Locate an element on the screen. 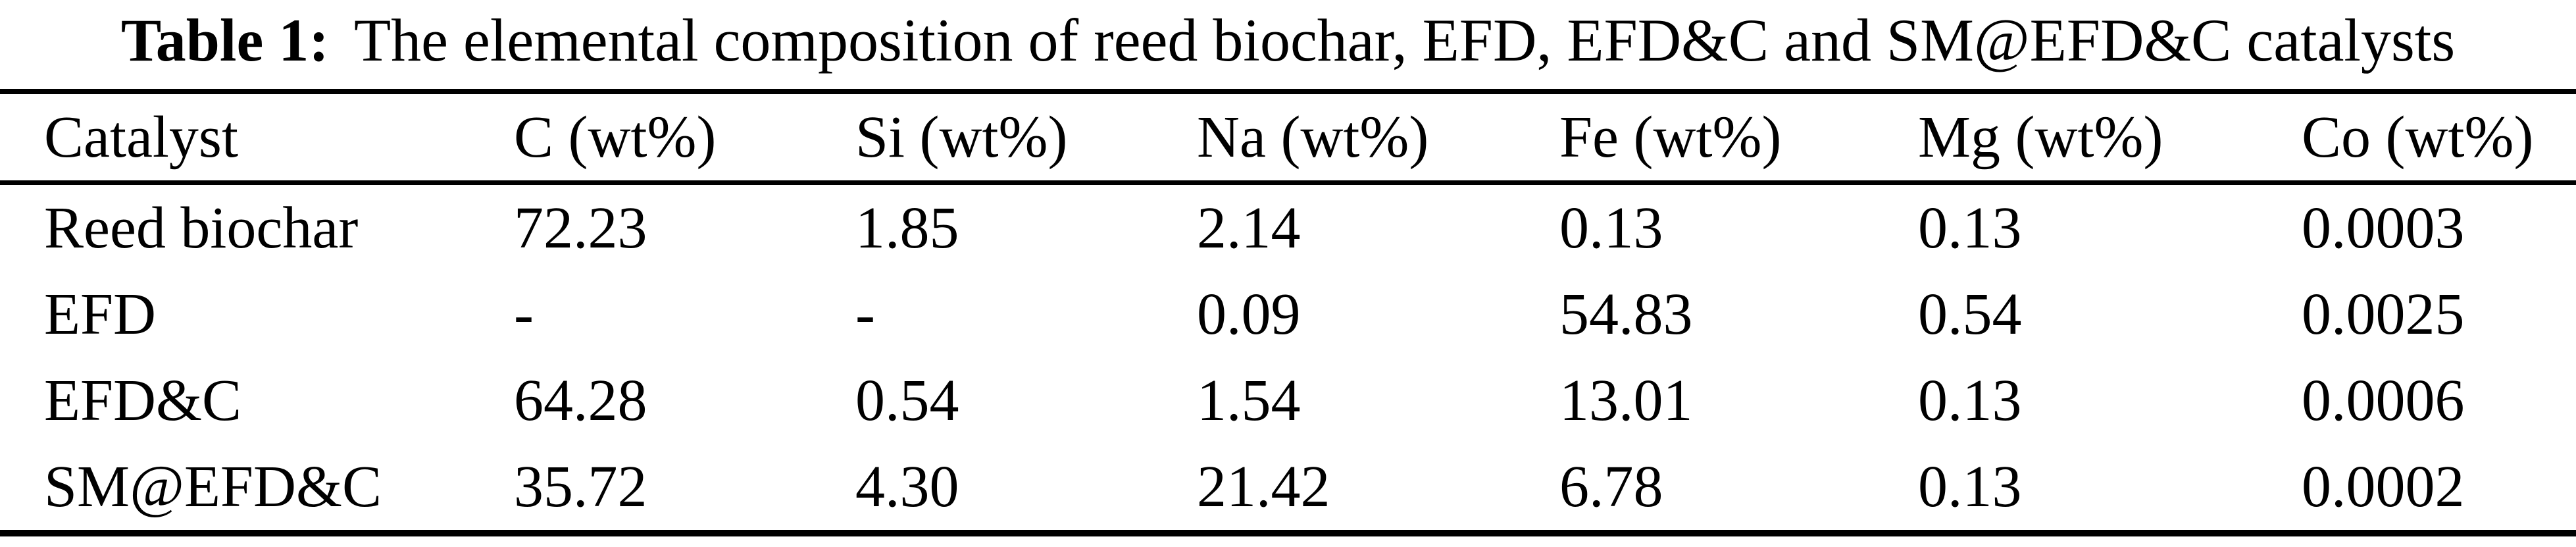 This screenshot has width=2576, height=547. value-cell-na: 2.14 is located at coordinates (1249, 228).